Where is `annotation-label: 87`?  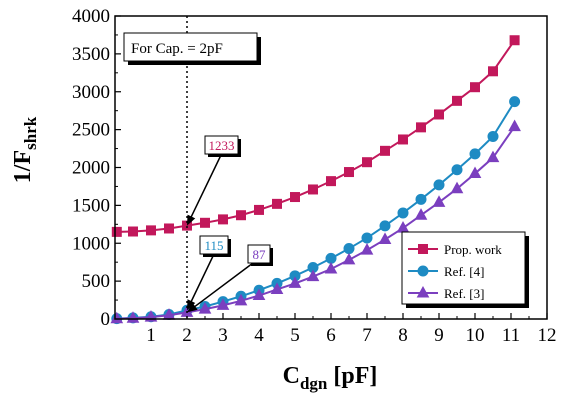 annotation-label: 87 is located at coordinates (260, 254).